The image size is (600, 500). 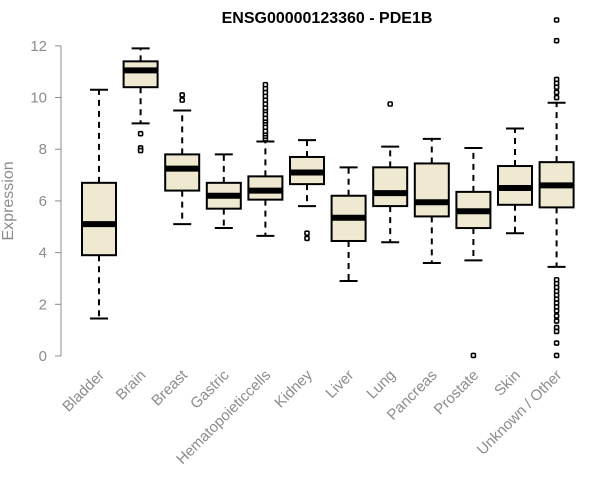 I want to click on x-tick-label: Prostate, so click(x=457, y=393).